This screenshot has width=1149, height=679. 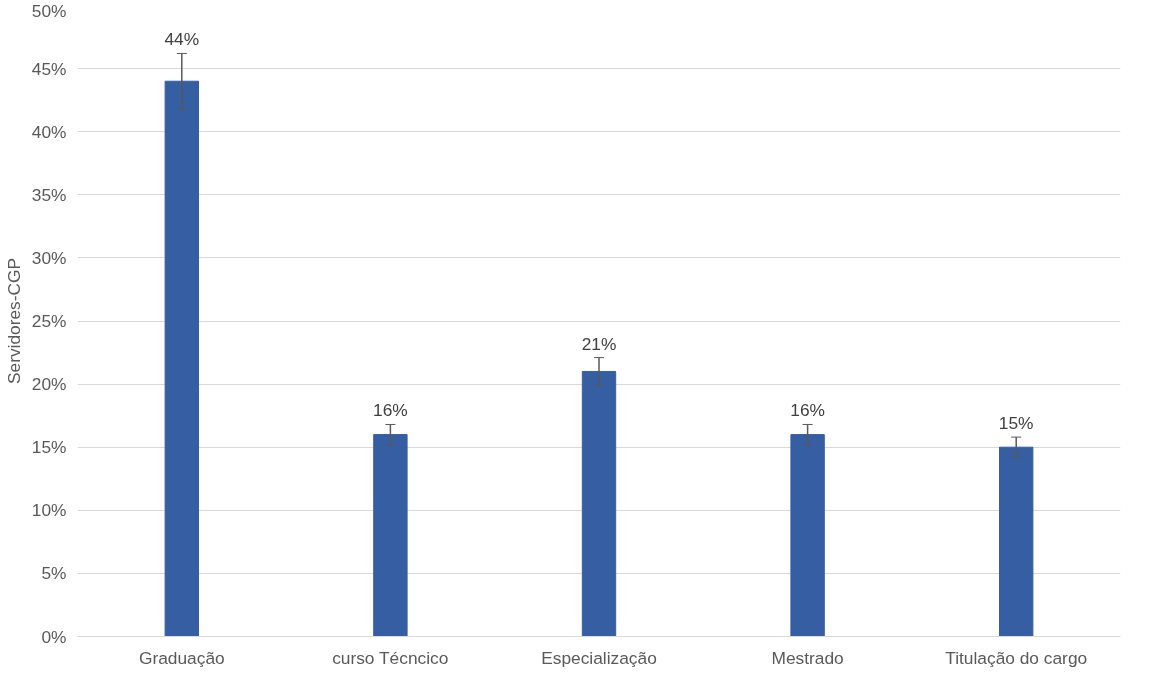 What do you see at coordinates (54, 573) in the screenshot?
I see `y-tick-label: 5%` at bounding box center [54, 573].